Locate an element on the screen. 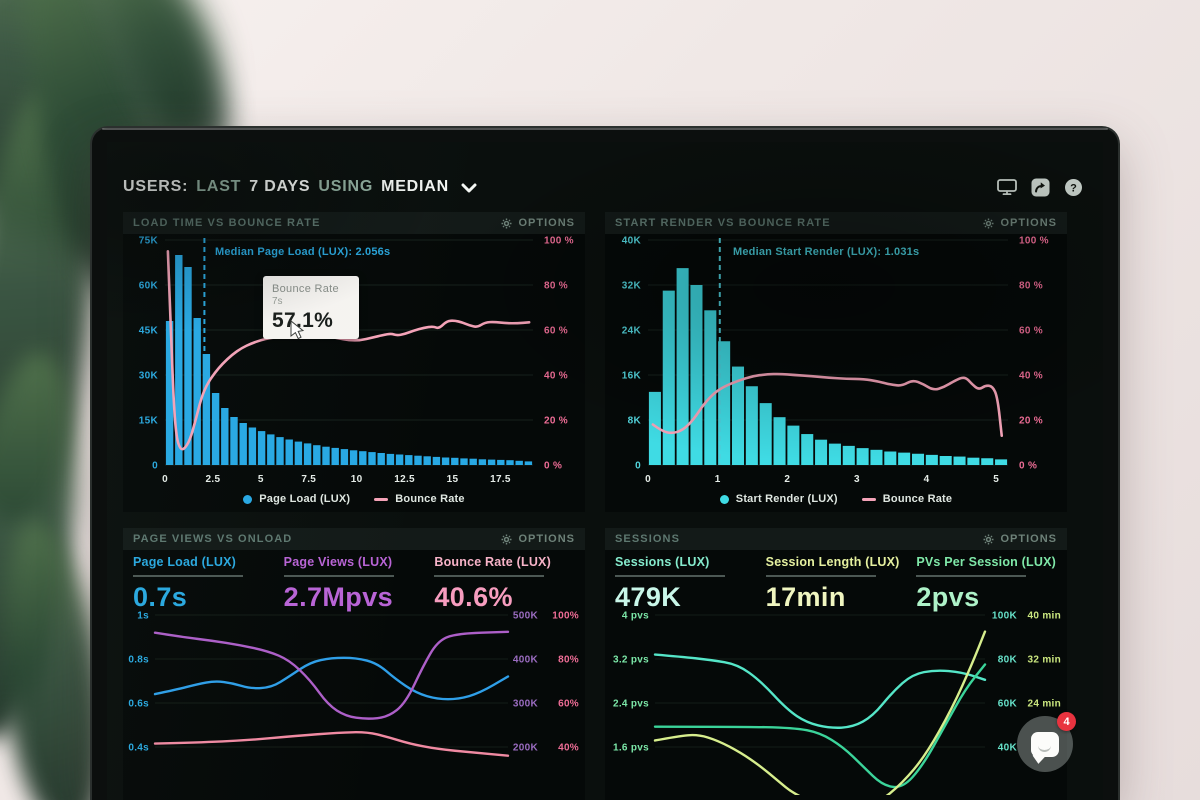 This screenshot has height=800, width=1200. metric-label: Sessions (LUX) is located at coordinates (662, 562).